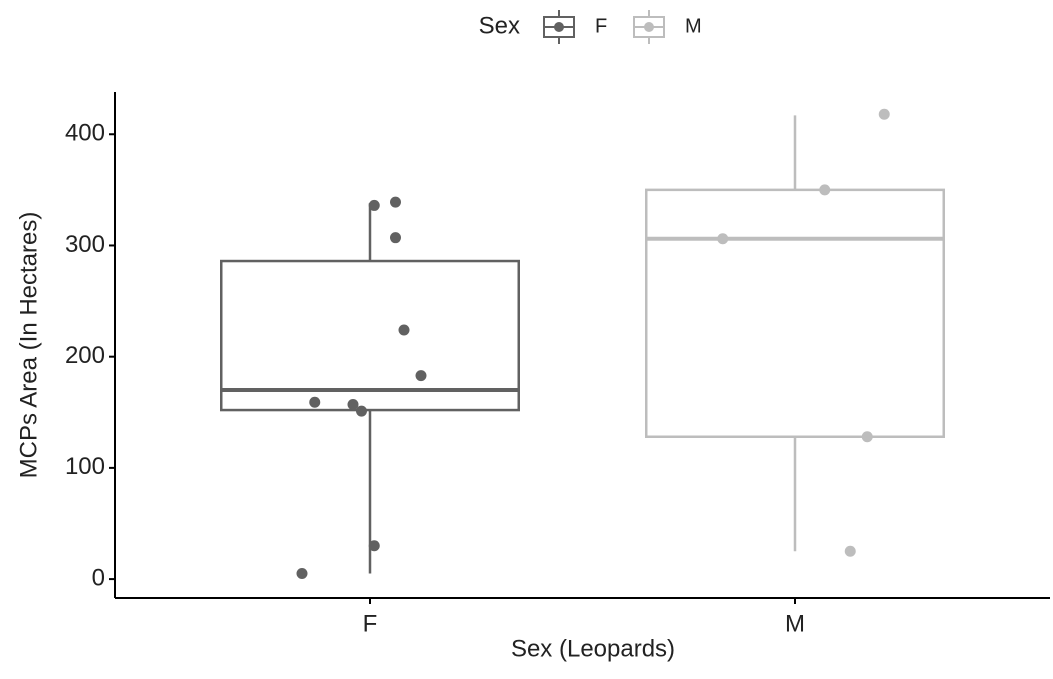 This screenshot has height=679, width=1053. What do you see at coordinates (370, 623) in the screenshot?
I see `x-tick-label: F` at bounding box center [370, 623].